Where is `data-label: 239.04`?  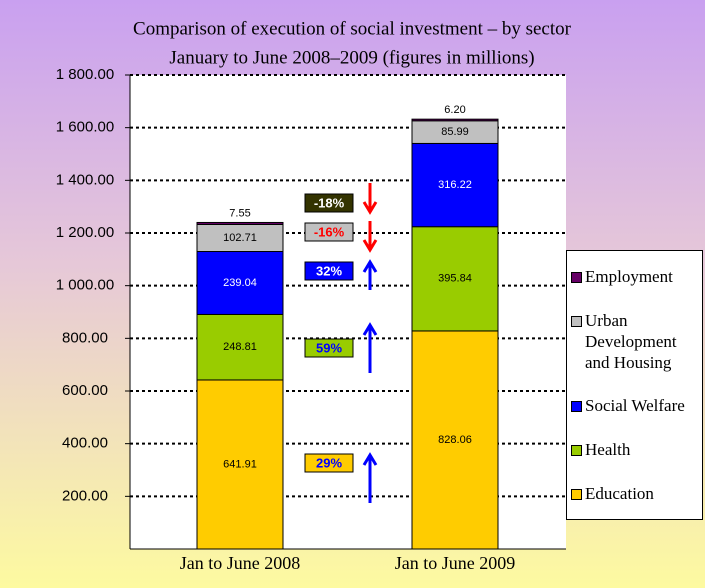 data-label: 239.04 is located at coordinates (240, 283).